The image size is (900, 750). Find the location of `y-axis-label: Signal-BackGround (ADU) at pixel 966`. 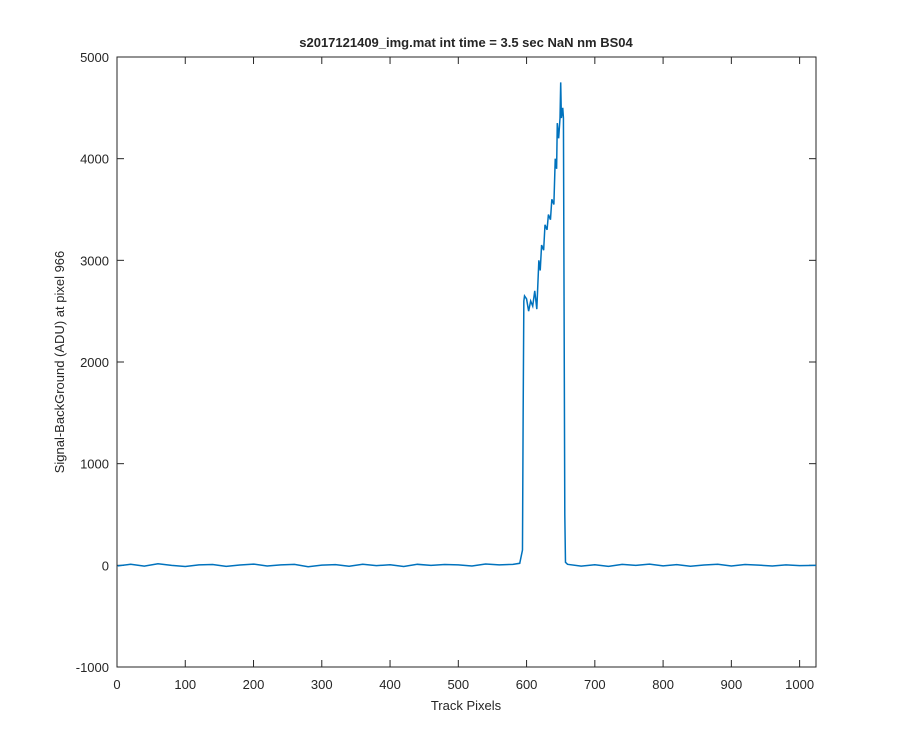

y-axis-label: Signal-BackGround (ADU) at pixel 966 is located at coordinates (59, 362).